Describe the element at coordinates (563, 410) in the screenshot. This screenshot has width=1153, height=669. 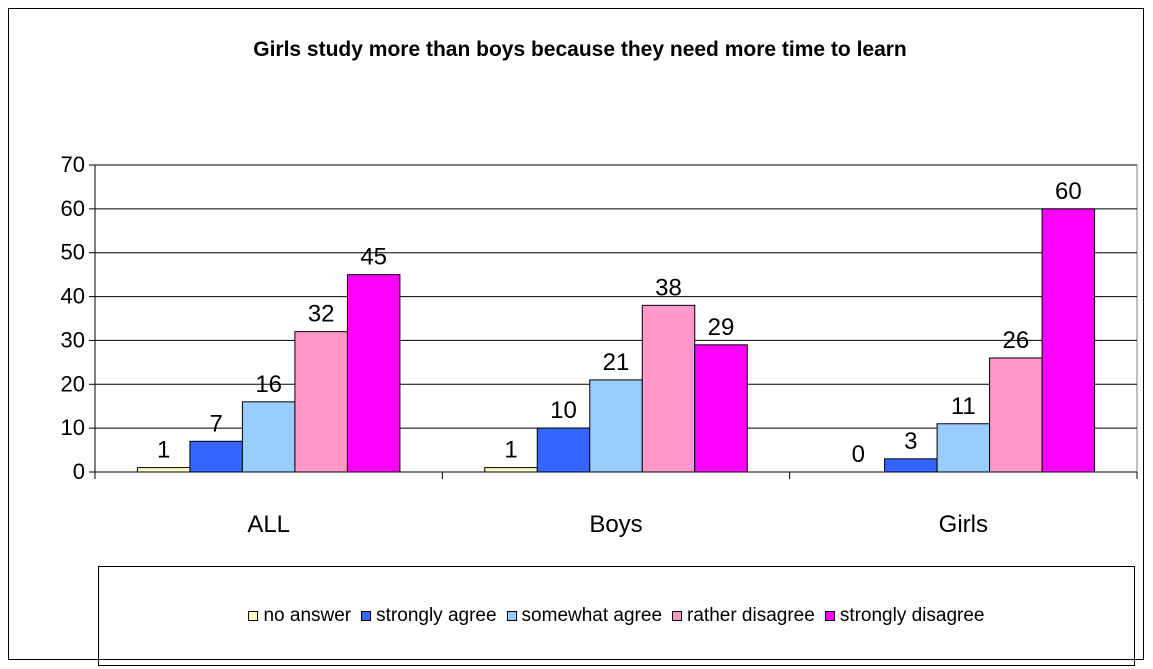
I see `data-label: 10` at that location.